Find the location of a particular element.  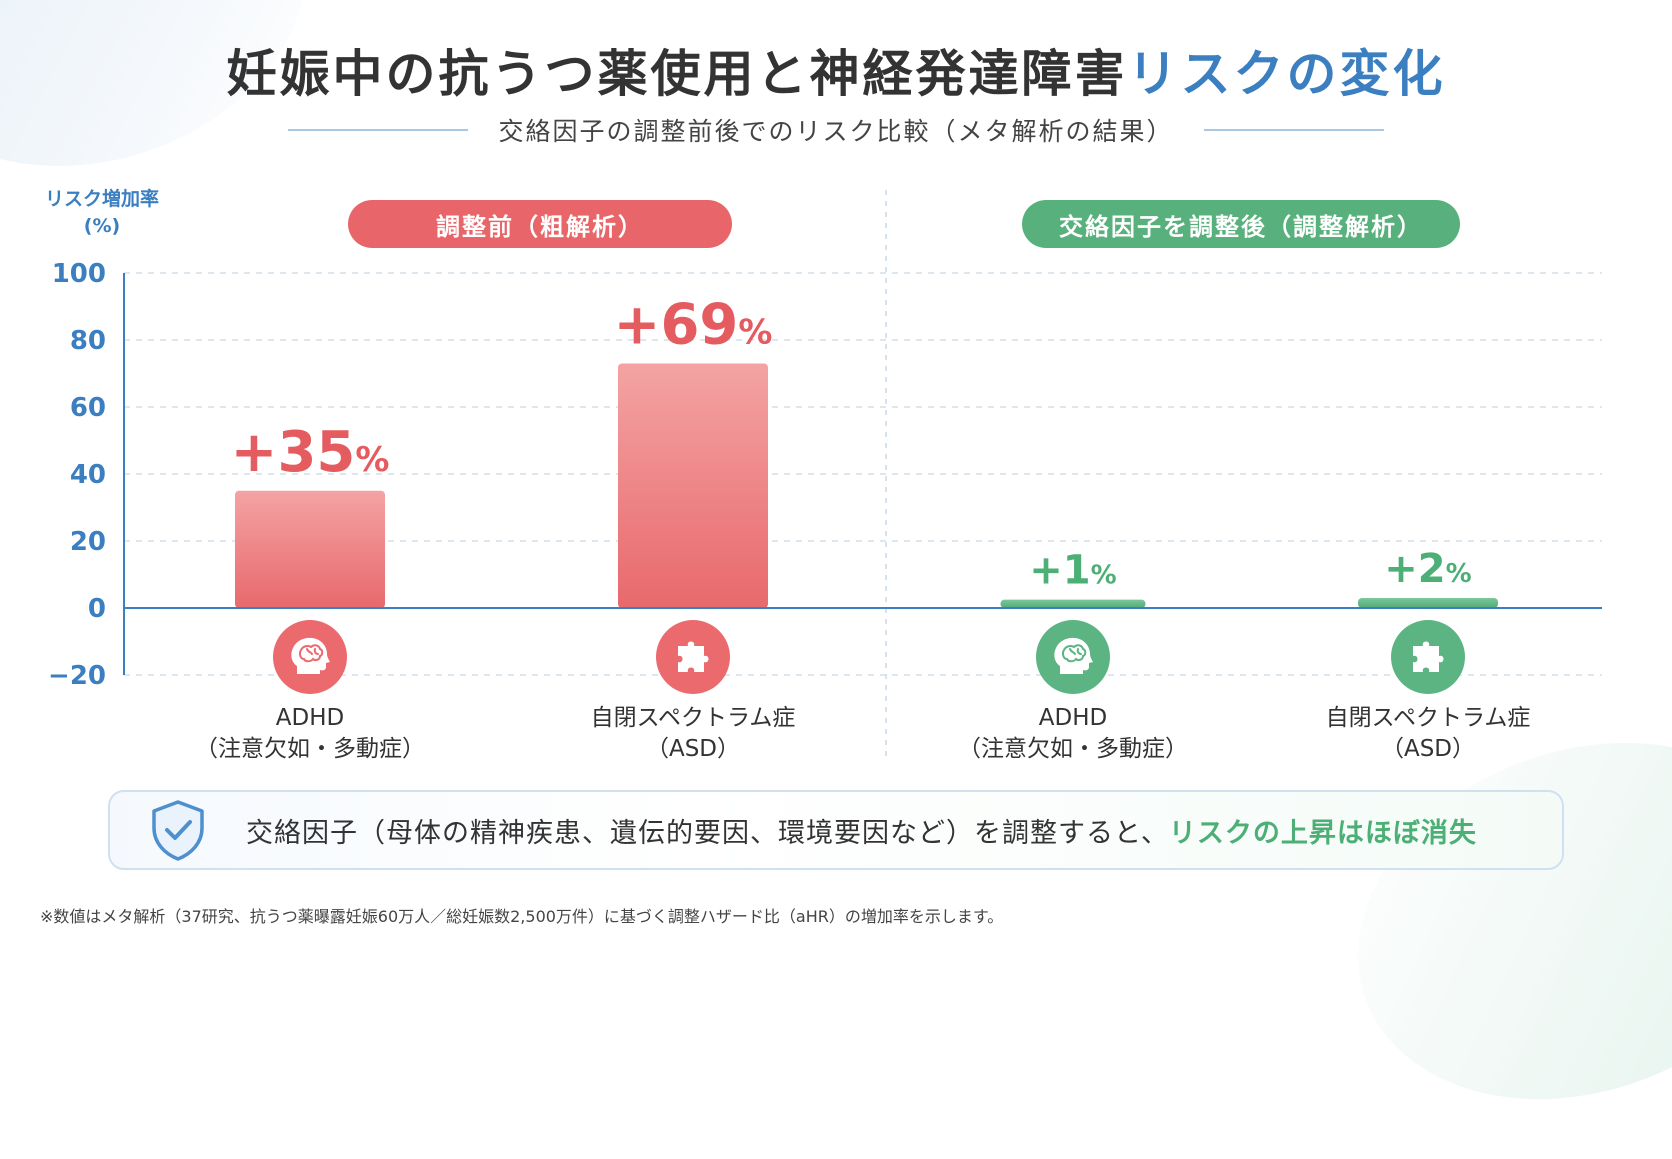

data-label: +35% is located at coordinates (310, 452).